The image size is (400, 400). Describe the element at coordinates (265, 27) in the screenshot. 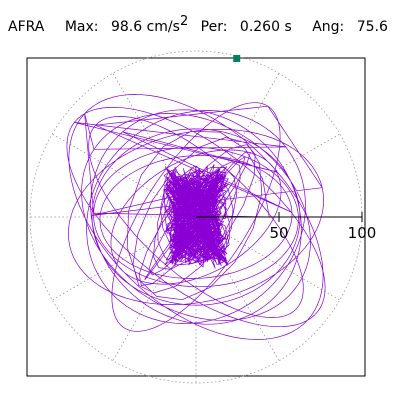

I see `period-value: 0.260 s` at that location.